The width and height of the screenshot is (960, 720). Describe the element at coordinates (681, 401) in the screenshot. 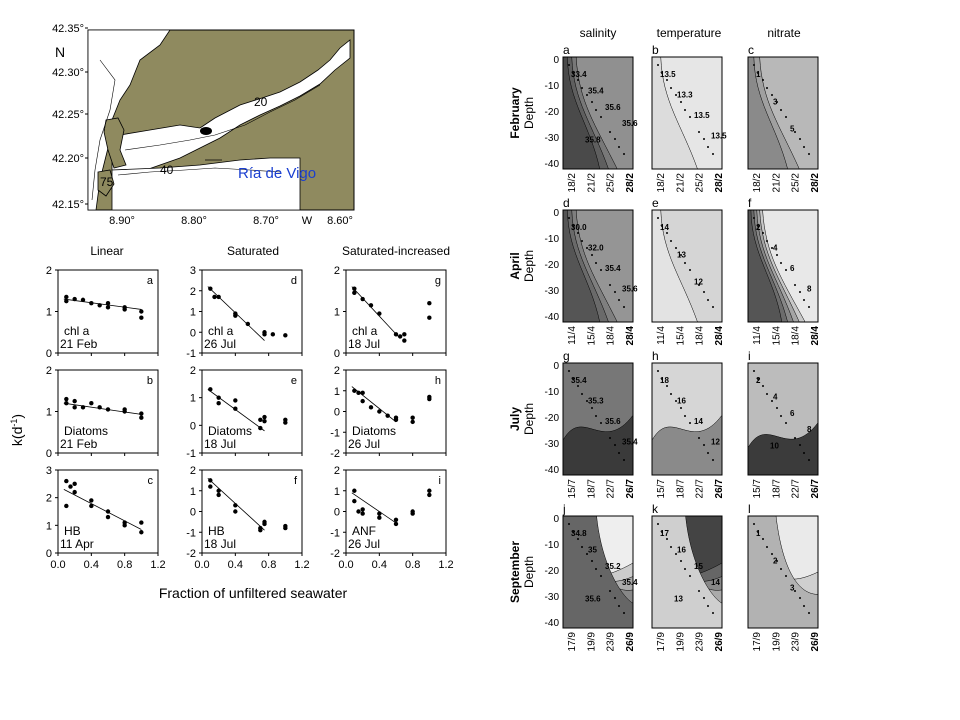

I see `contour-label: 16` at that location.